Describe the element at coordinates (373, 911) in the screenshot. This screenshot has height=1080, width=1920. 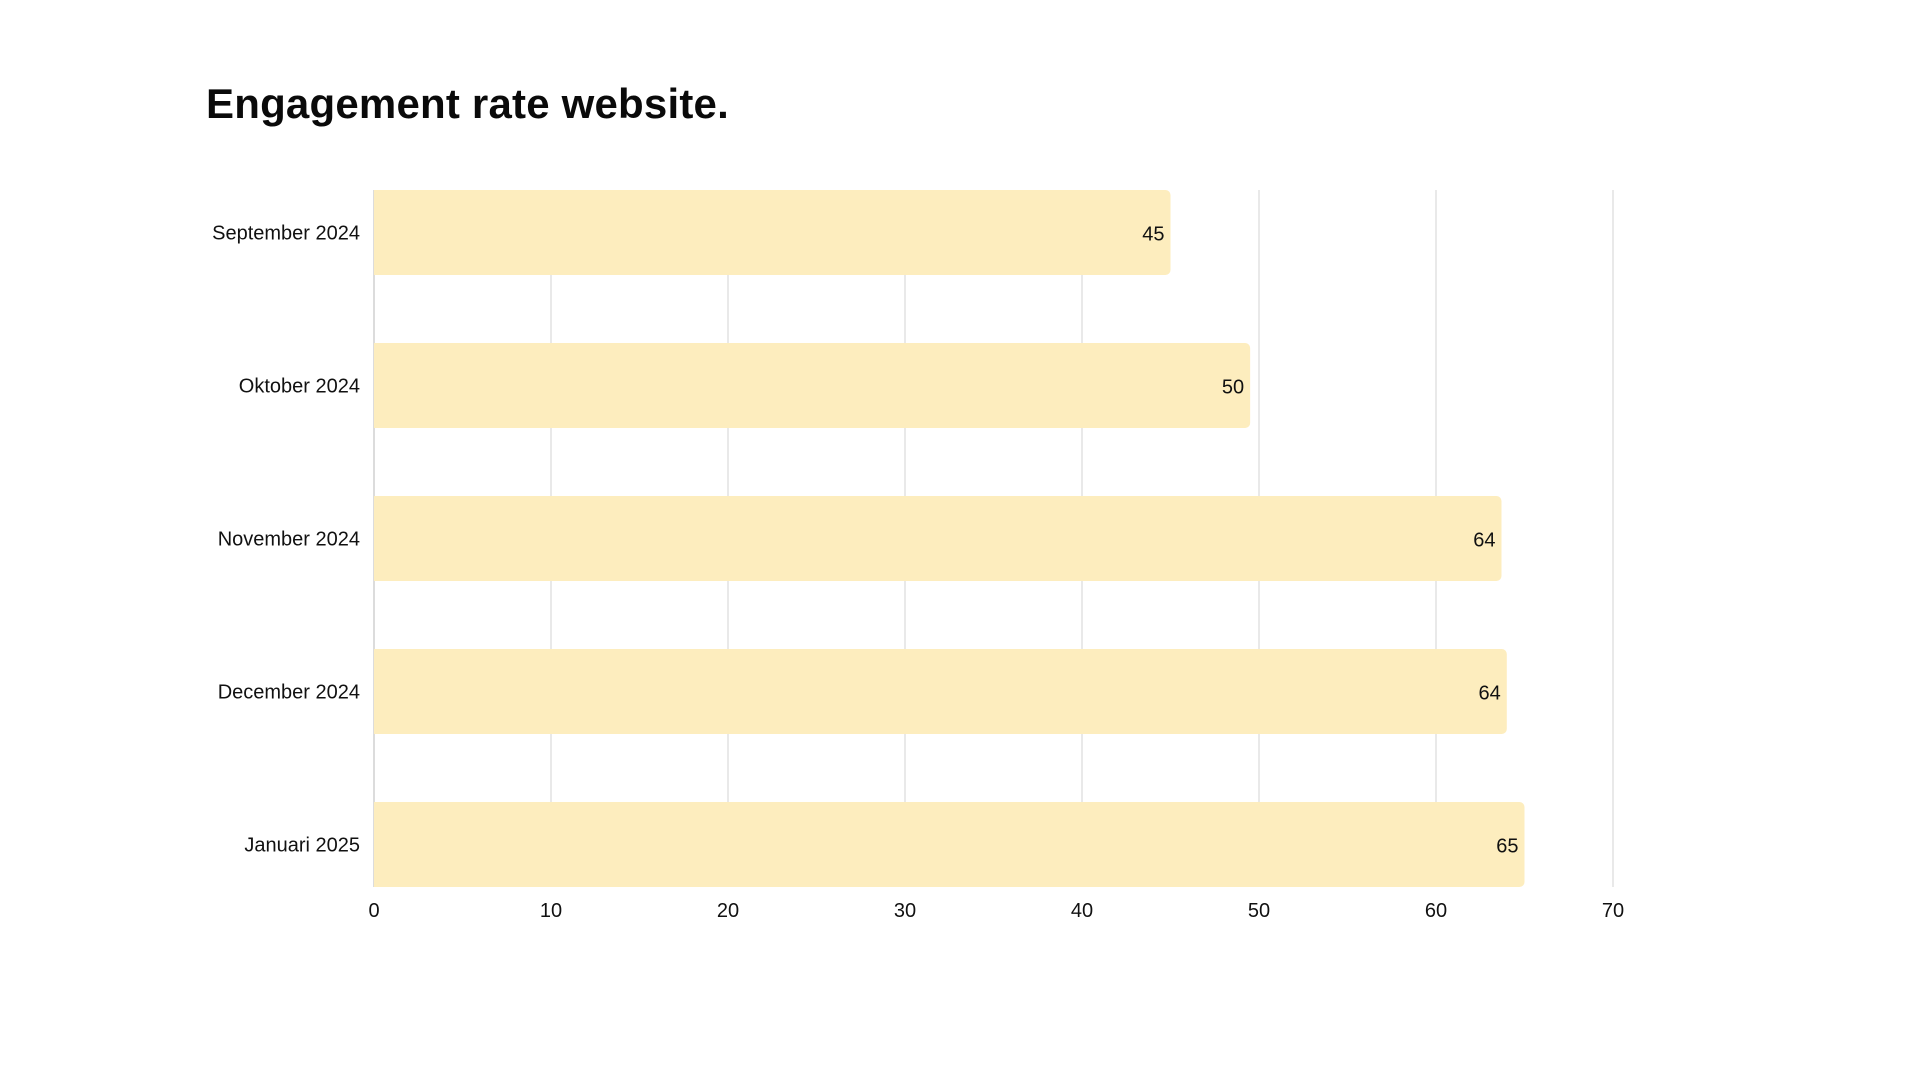
I see `x-tick-label: 0` at that location.